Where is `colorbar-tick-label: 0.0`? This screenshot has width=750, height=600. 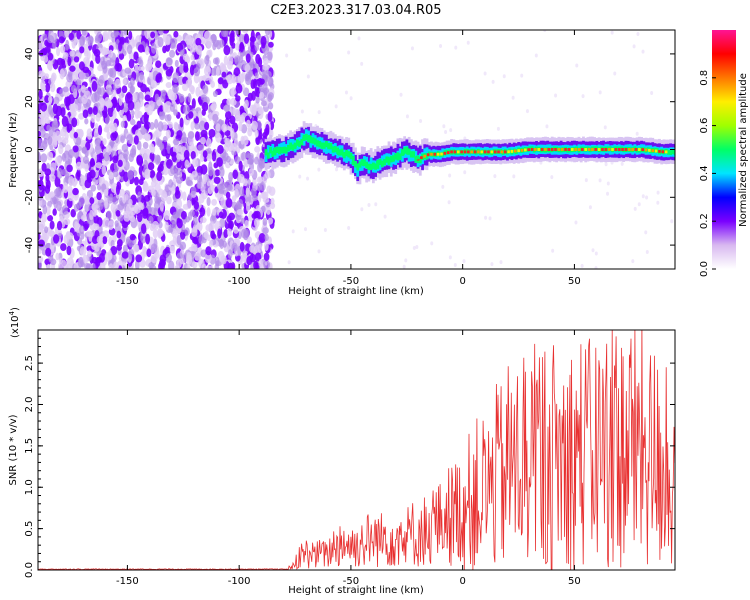 colorbar-tick-label: 0.0 is located at coordinates (704, 269).